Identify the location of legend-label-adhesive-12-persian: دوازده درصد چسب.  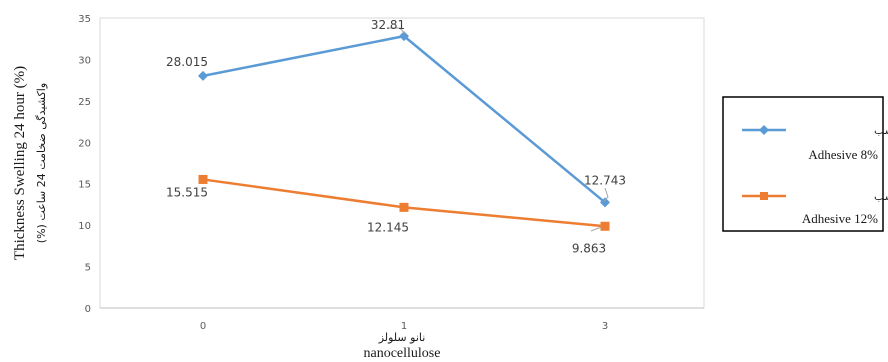
(881, 196).